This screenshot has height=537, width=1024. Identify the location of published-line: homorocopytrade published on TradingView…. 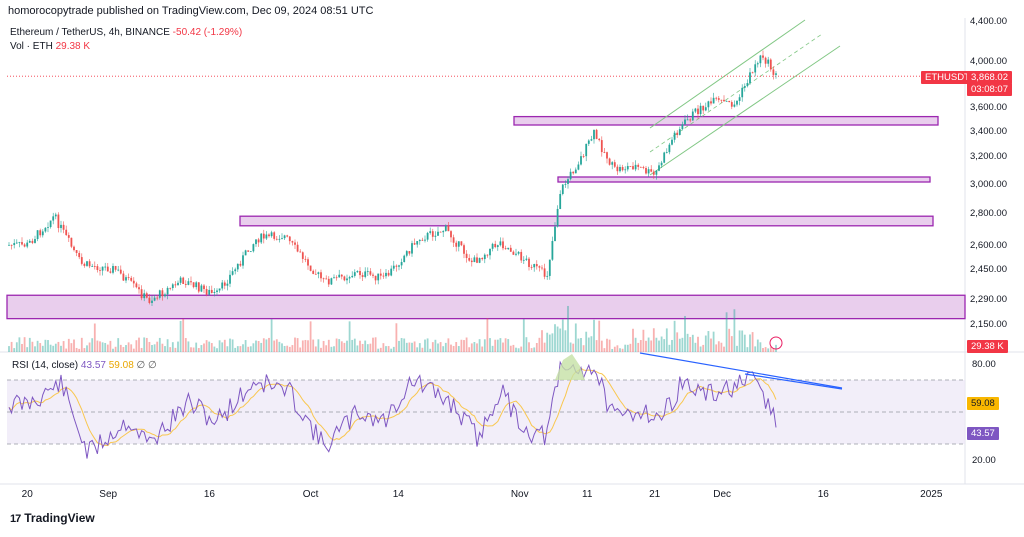
(191, 11).